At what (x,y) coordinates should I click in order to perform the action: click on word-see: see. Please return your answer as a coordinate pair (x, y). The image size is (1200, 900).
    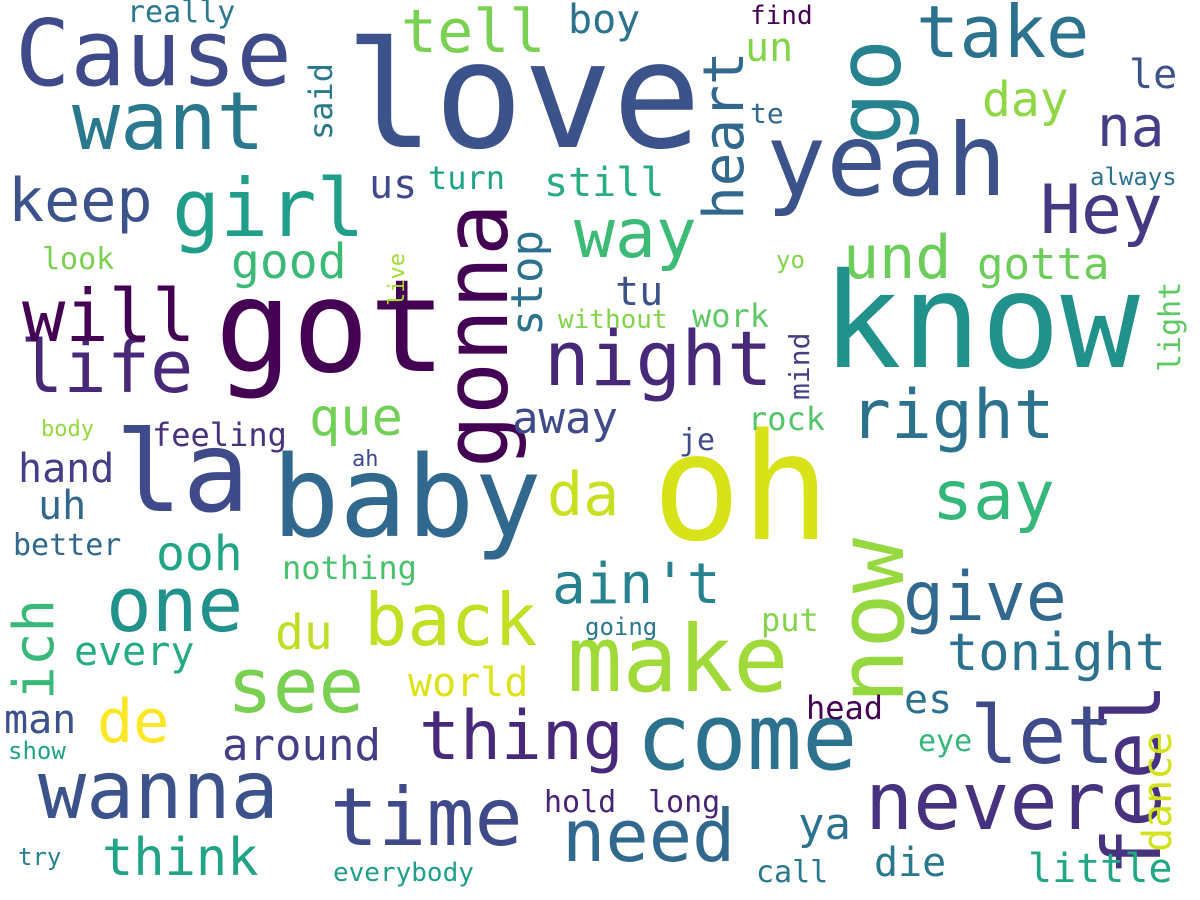
    Looking at the image, I should click on (296, 685).